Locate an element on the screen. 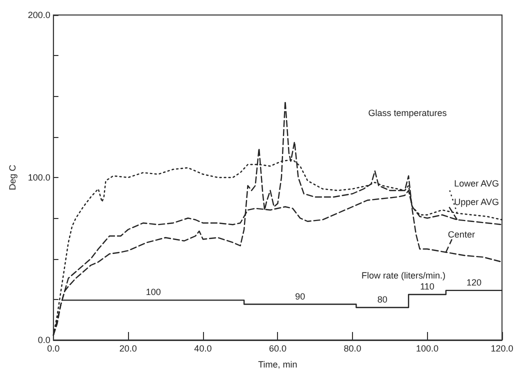 This screenshot has height=374, width=526. series-label: Flow rate (liters/min.) is located at coordinates (404, 275).